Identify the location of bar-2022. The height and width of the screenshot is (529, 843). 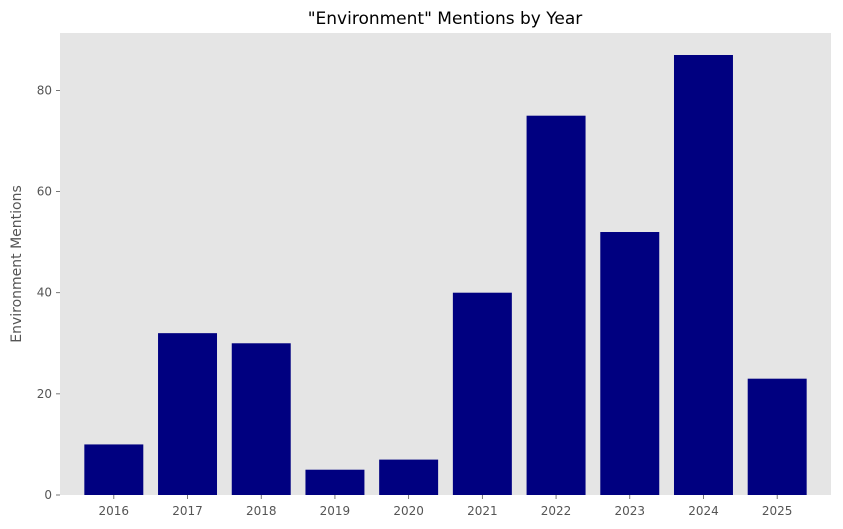
(556, 305).